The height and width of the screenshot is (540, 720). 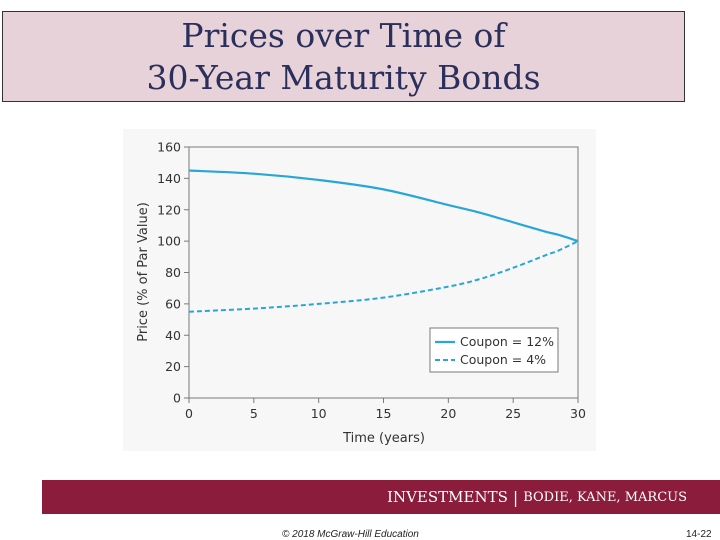 What do you see at coordinates (173, 335) in the screenshot?
I see `y-tick-label-40: 40` at bounding box center [173, 335].